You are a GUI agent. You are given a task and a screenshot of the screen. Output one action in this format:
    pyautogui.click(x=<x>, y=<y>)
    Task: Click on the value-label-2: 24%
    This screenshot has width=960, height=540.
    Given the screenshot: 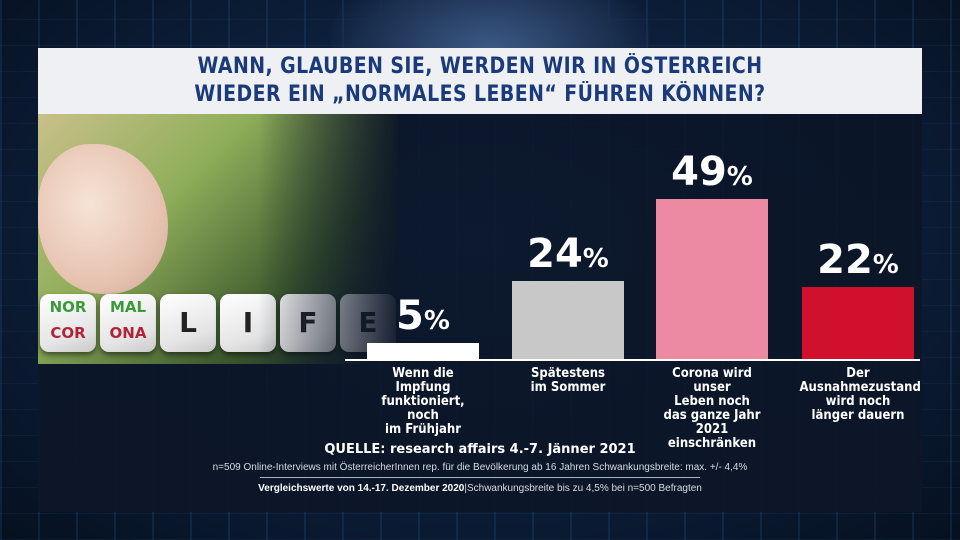 What is the action you would take?
    pyautogui.click(x=568, y=254)
    